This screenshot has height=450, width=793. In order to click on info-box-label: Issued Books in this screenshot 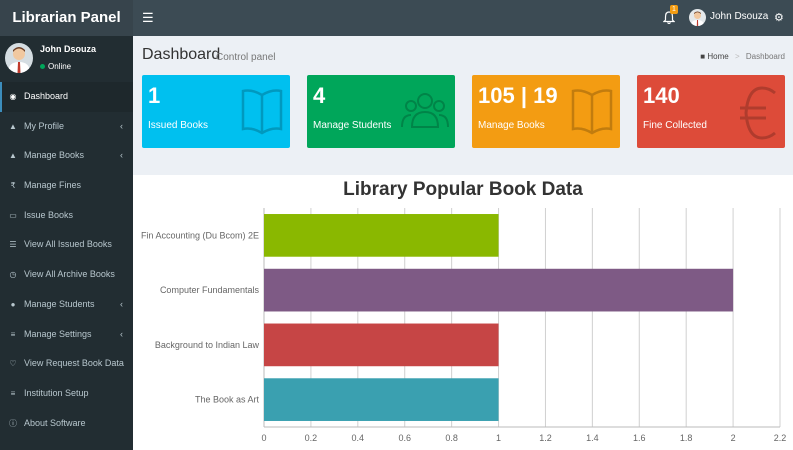, I will do `click(178, 125)`.